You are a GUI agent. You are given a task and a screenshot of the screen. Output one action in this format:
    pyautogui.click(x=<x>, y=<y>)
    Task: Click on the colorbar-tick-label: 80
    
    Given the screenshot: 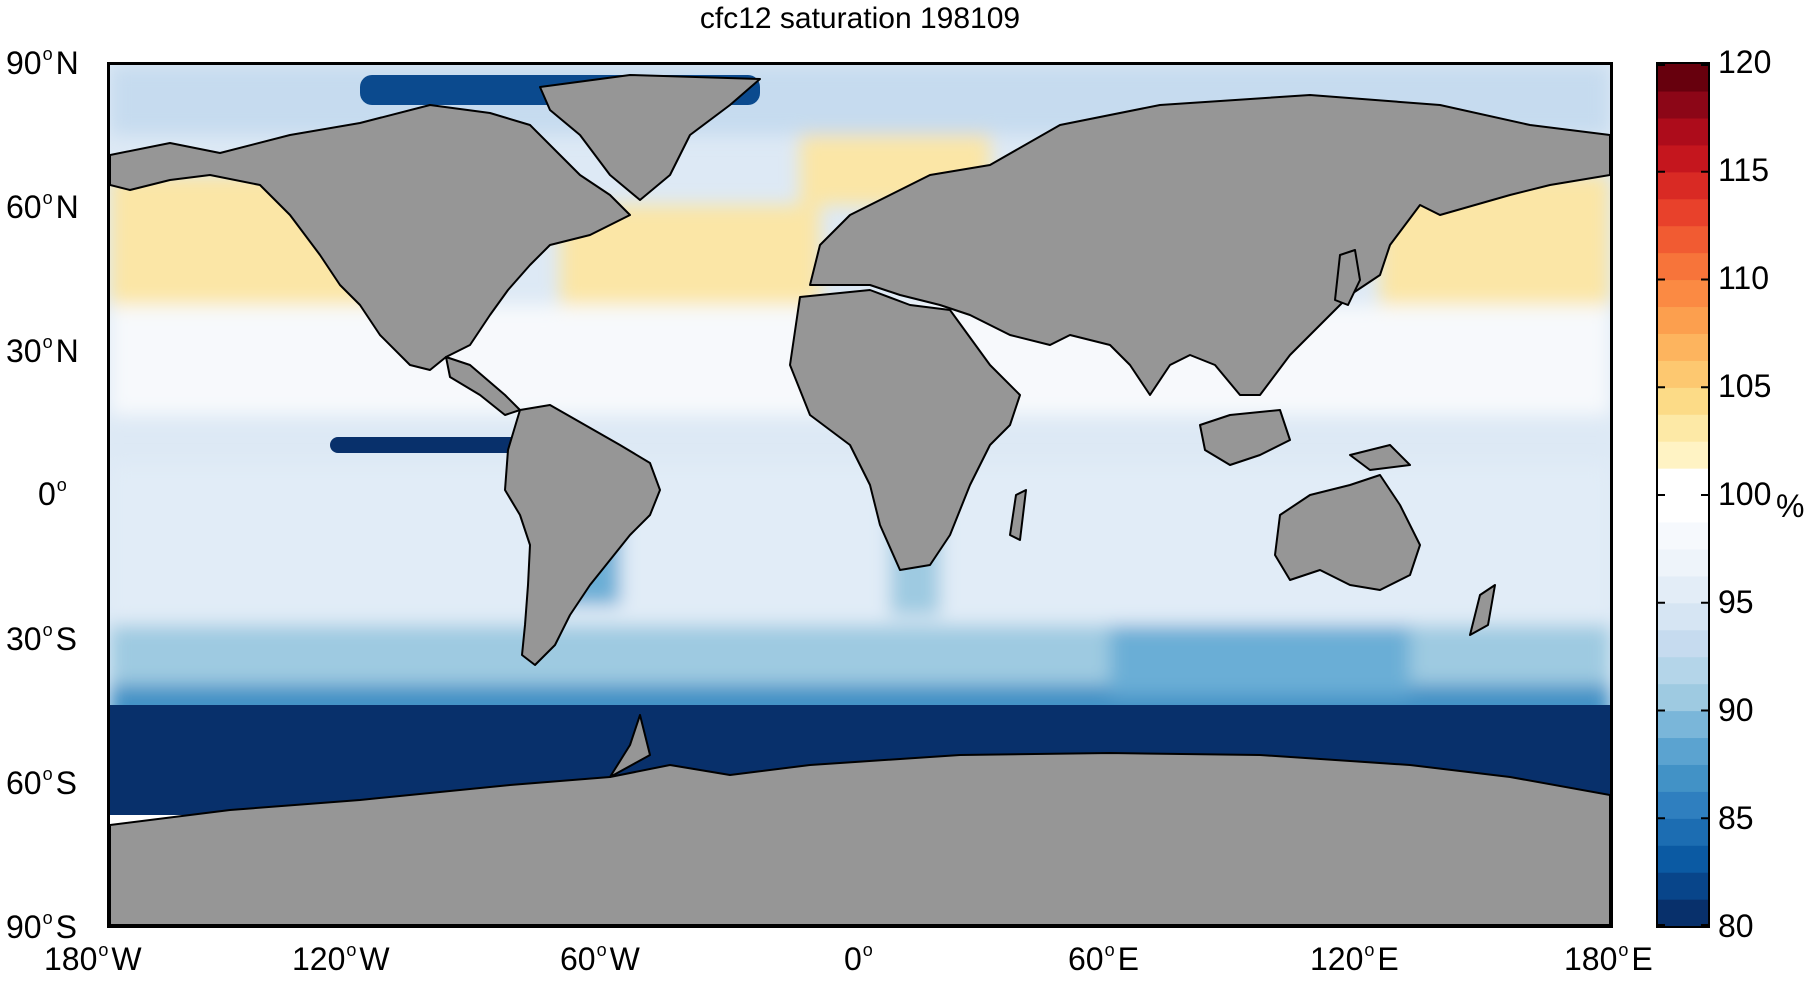 What is the action you would take?
    pyautogui.click(x=1736, y=926)
    